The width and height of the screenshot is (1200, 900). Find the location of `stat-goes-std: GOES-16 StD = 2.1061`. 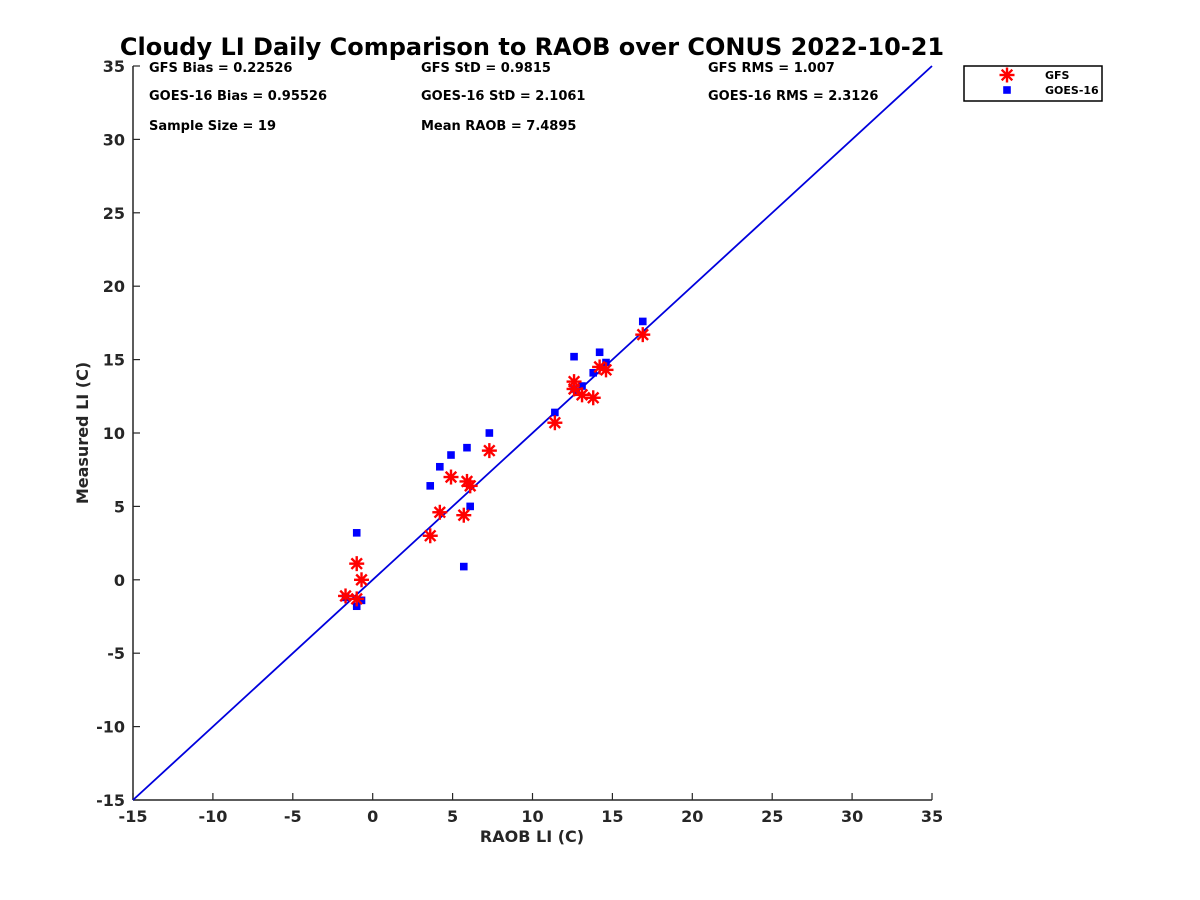

stat-goes-std: GOES-16 StD = 2.1061 is located at coordinates (503, 96).